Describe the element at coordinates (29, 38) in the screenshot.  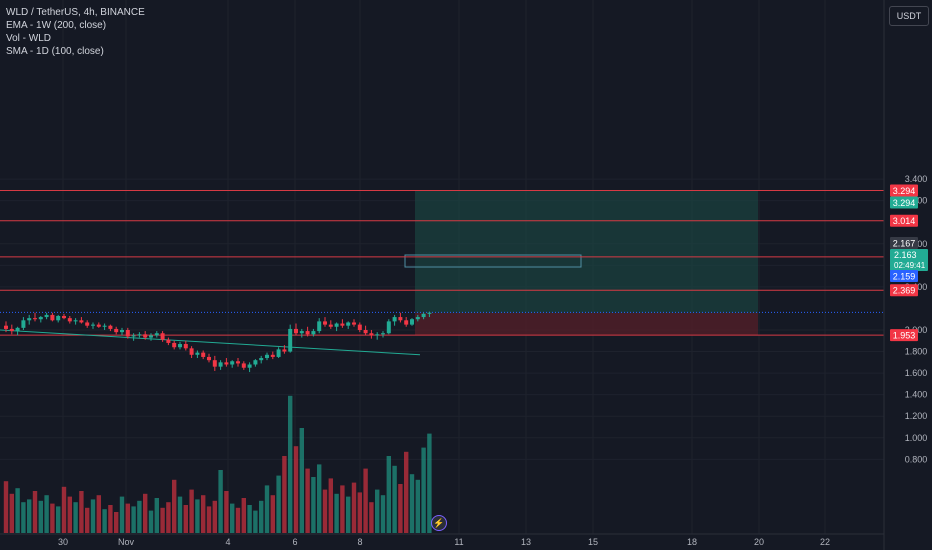
I see `indicator-volume: Vol - WLD` at that location.